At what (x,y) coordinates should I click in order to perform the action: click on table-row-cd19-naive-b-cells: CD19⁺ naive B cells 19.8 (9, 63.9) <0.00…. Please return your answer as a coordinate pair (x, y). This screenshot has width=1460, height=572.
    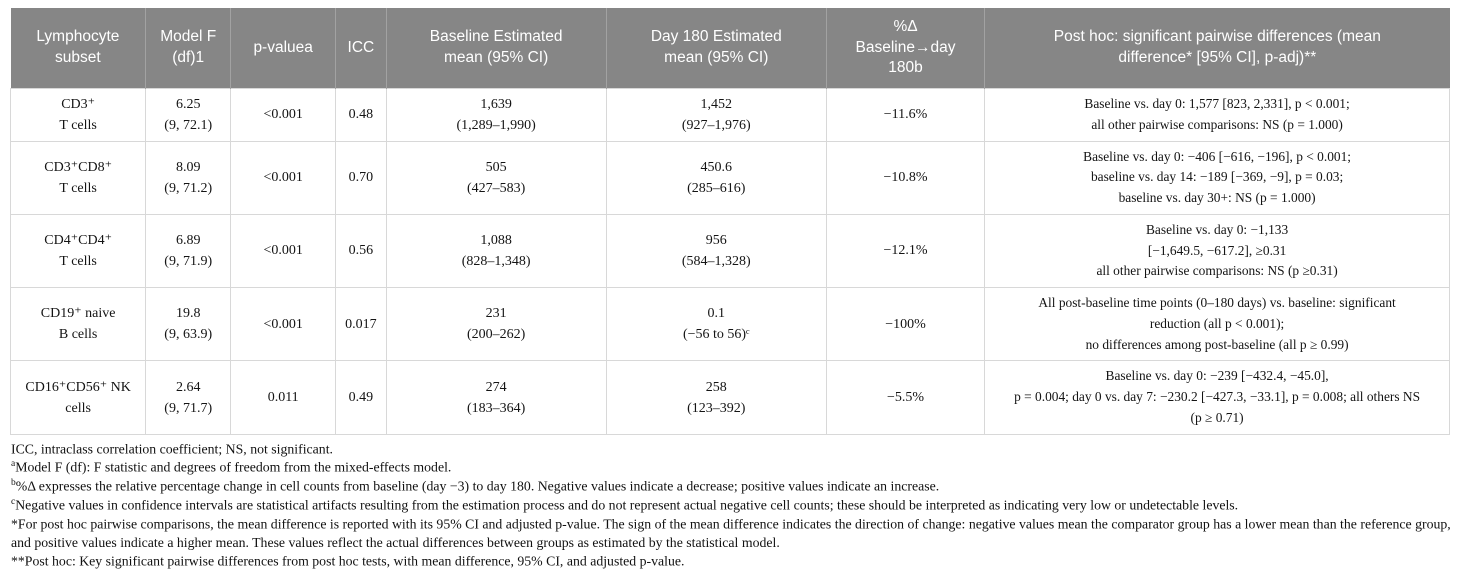
    Looking at the image, I should click on (729, 324).